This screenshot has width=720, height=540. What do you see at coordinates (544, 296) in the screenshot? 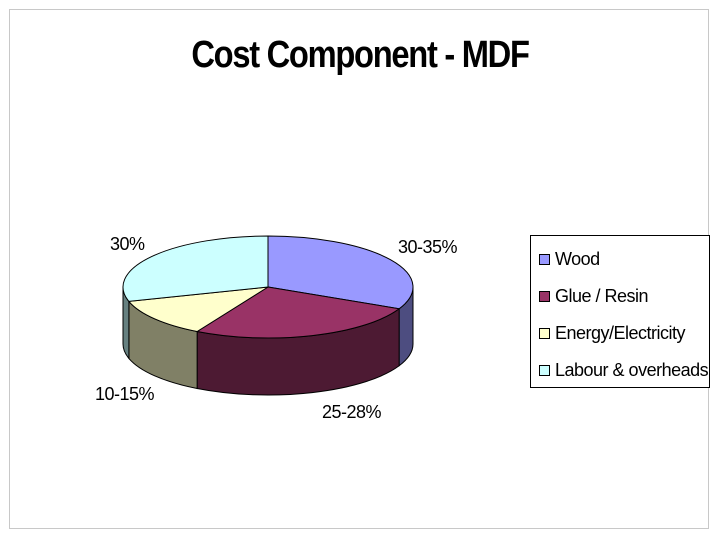
I see `legend-swatch-glue-resin` at bounding box center [544, 296].